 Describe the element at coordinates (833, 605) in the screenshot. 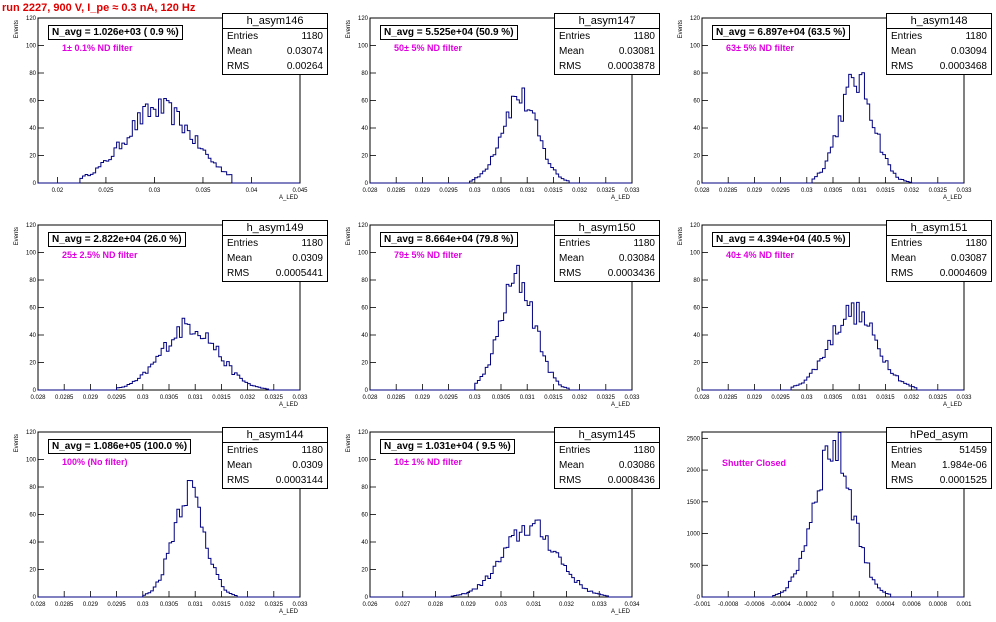

I see `x-tick-label: 0` at that location.